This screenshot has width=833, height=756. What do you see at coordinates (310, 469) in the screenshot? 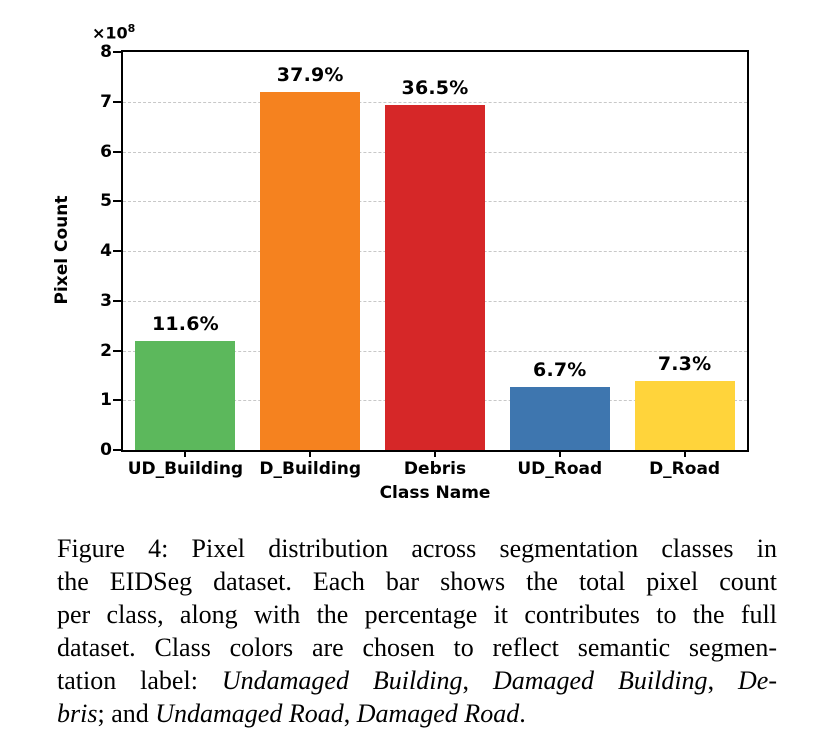
I see `x-tick-label: D_Building` at bounding box center [310, 469].